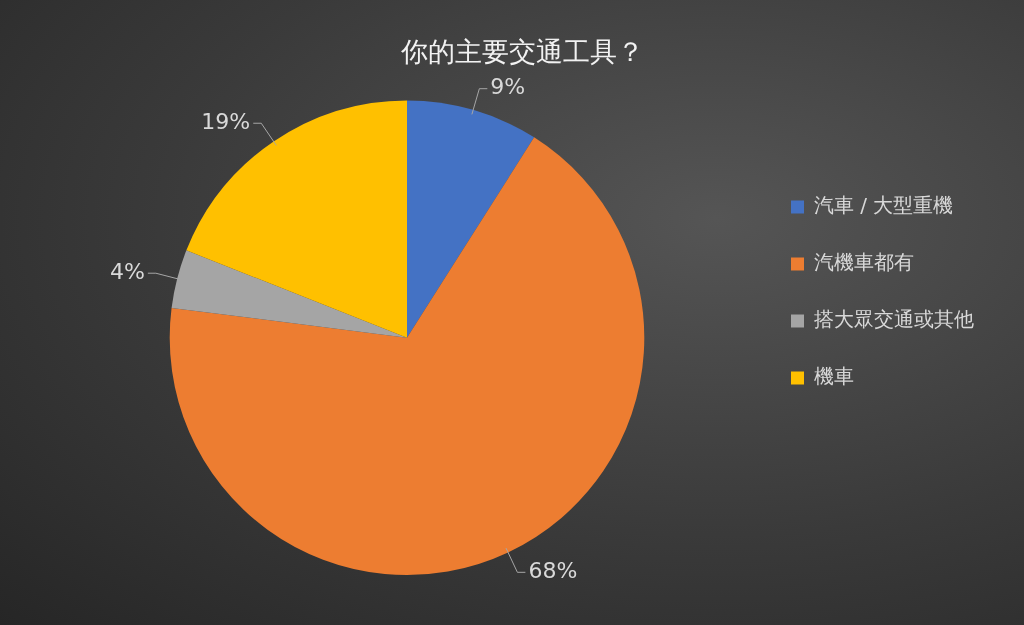  I want to click on data-label: 68%, so click(553, 571).